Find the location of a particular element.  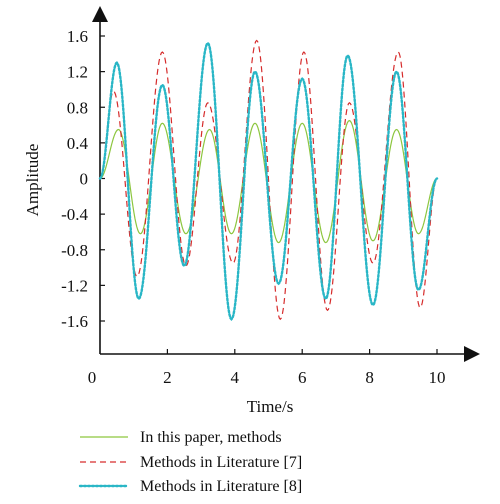

x-tick-label: 2 is located at coordinates (167, 377).